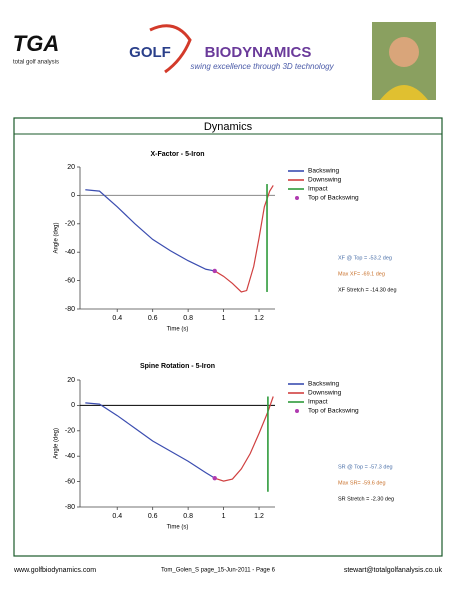 The height and width of the screenshot is (600, 455). Describe the element at coordinates (150, 52) in the screenshot. I see `brand-left: GOLF` at that location.